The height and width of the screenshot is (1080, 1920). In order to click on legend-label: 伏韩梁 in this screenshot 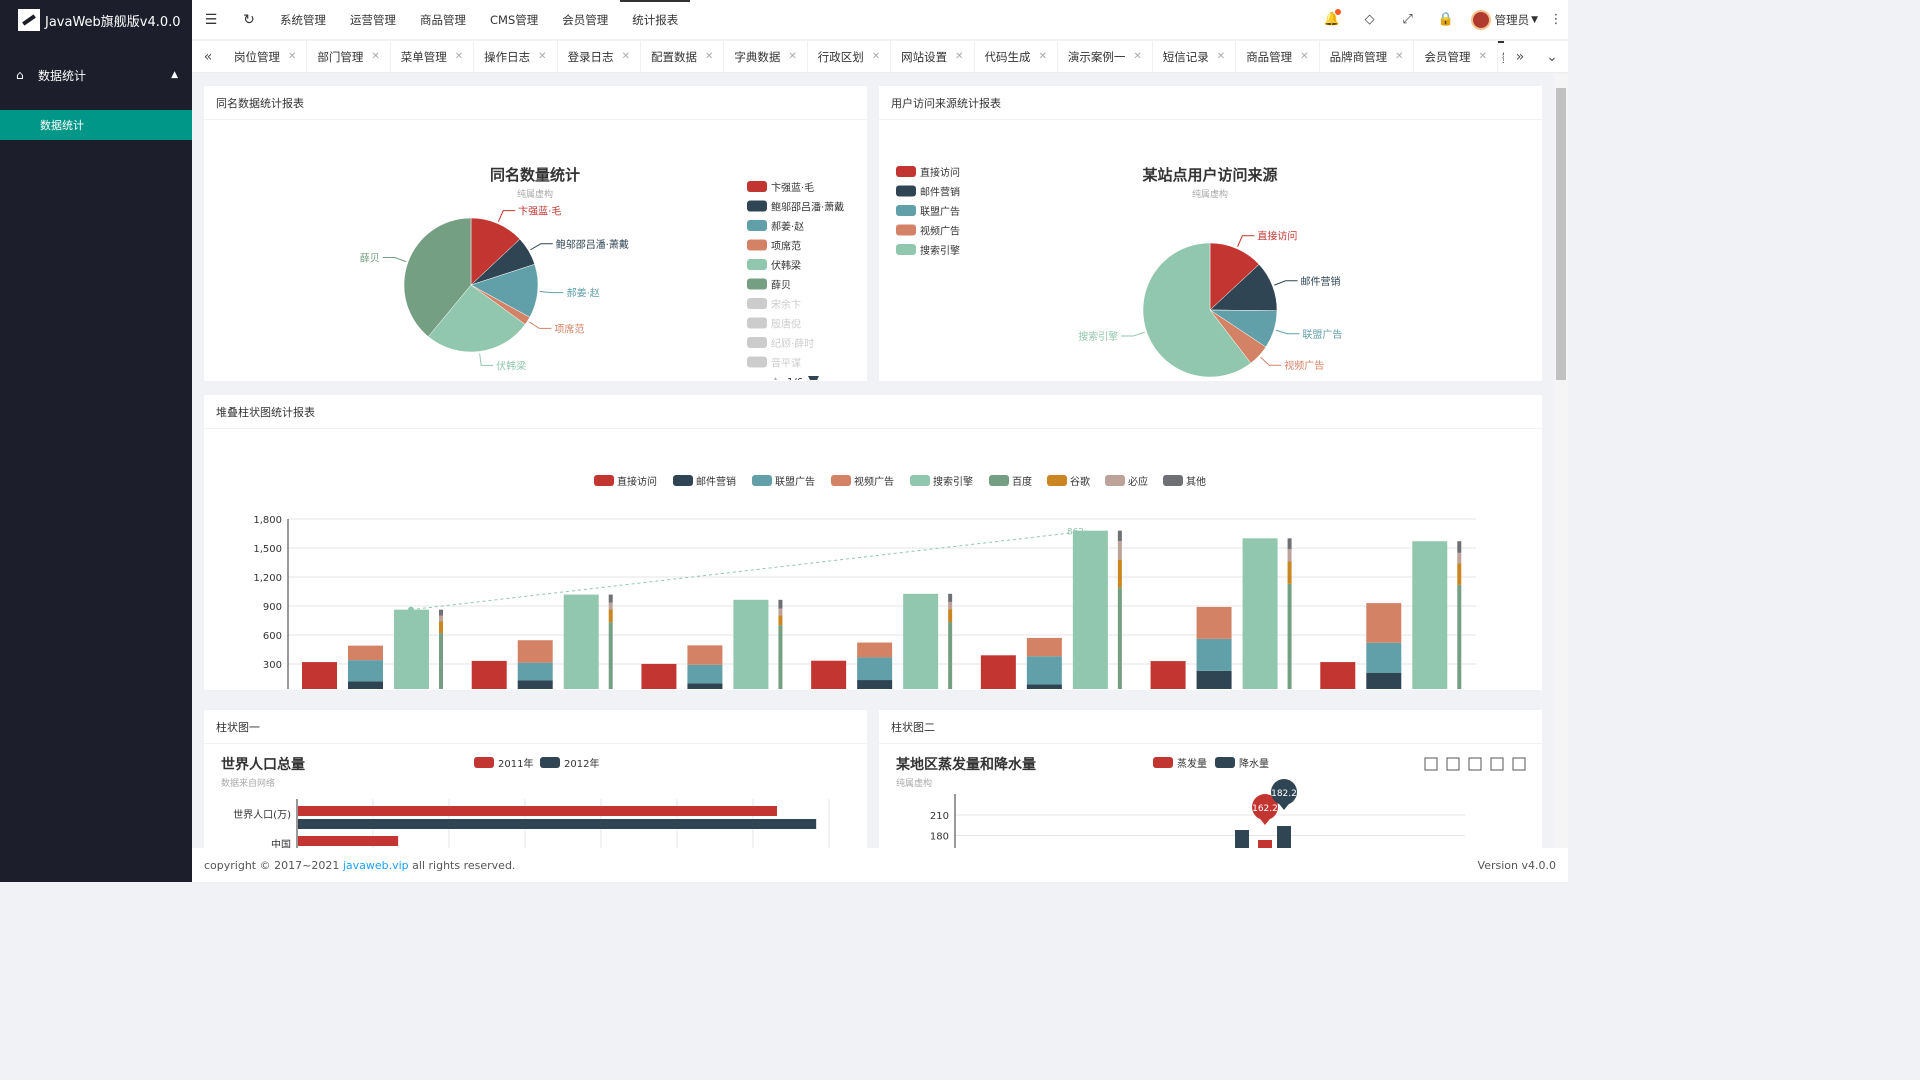, I will do `click(786, 265)`.